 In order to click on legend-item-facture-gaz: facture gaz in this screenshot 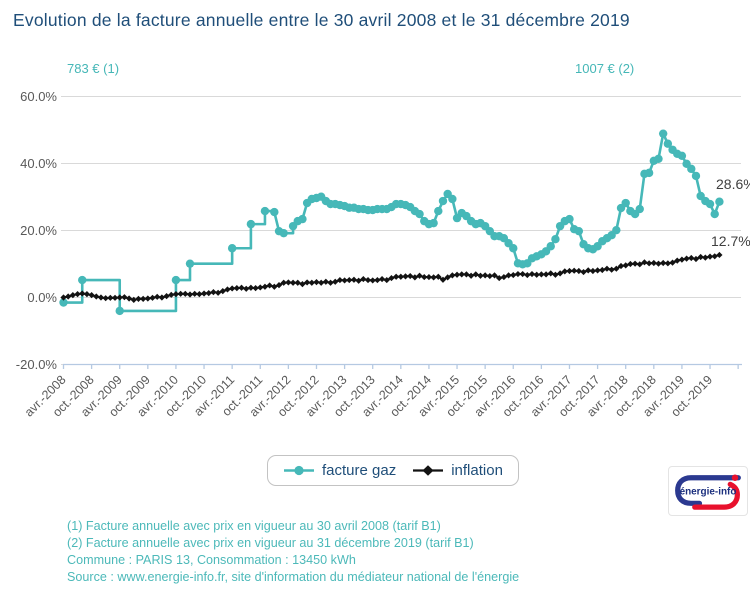, I will do `click(339, 470)`.